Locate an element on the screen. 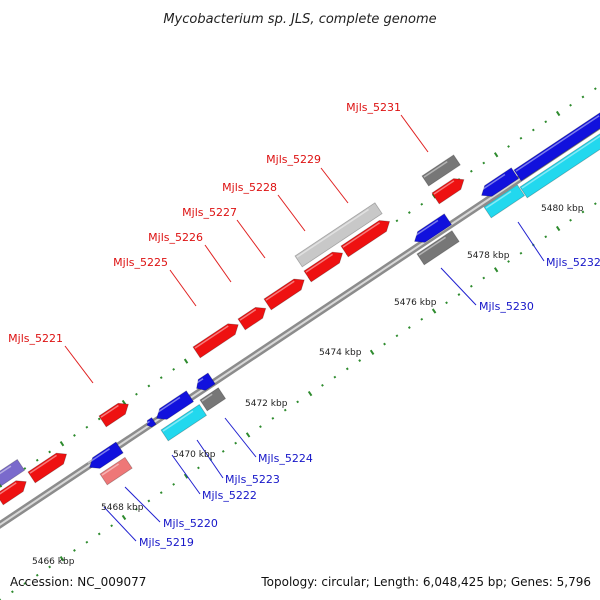 The image size is (600, 600). gene-mjls-5232-blue is located at coordinates (499, 184).